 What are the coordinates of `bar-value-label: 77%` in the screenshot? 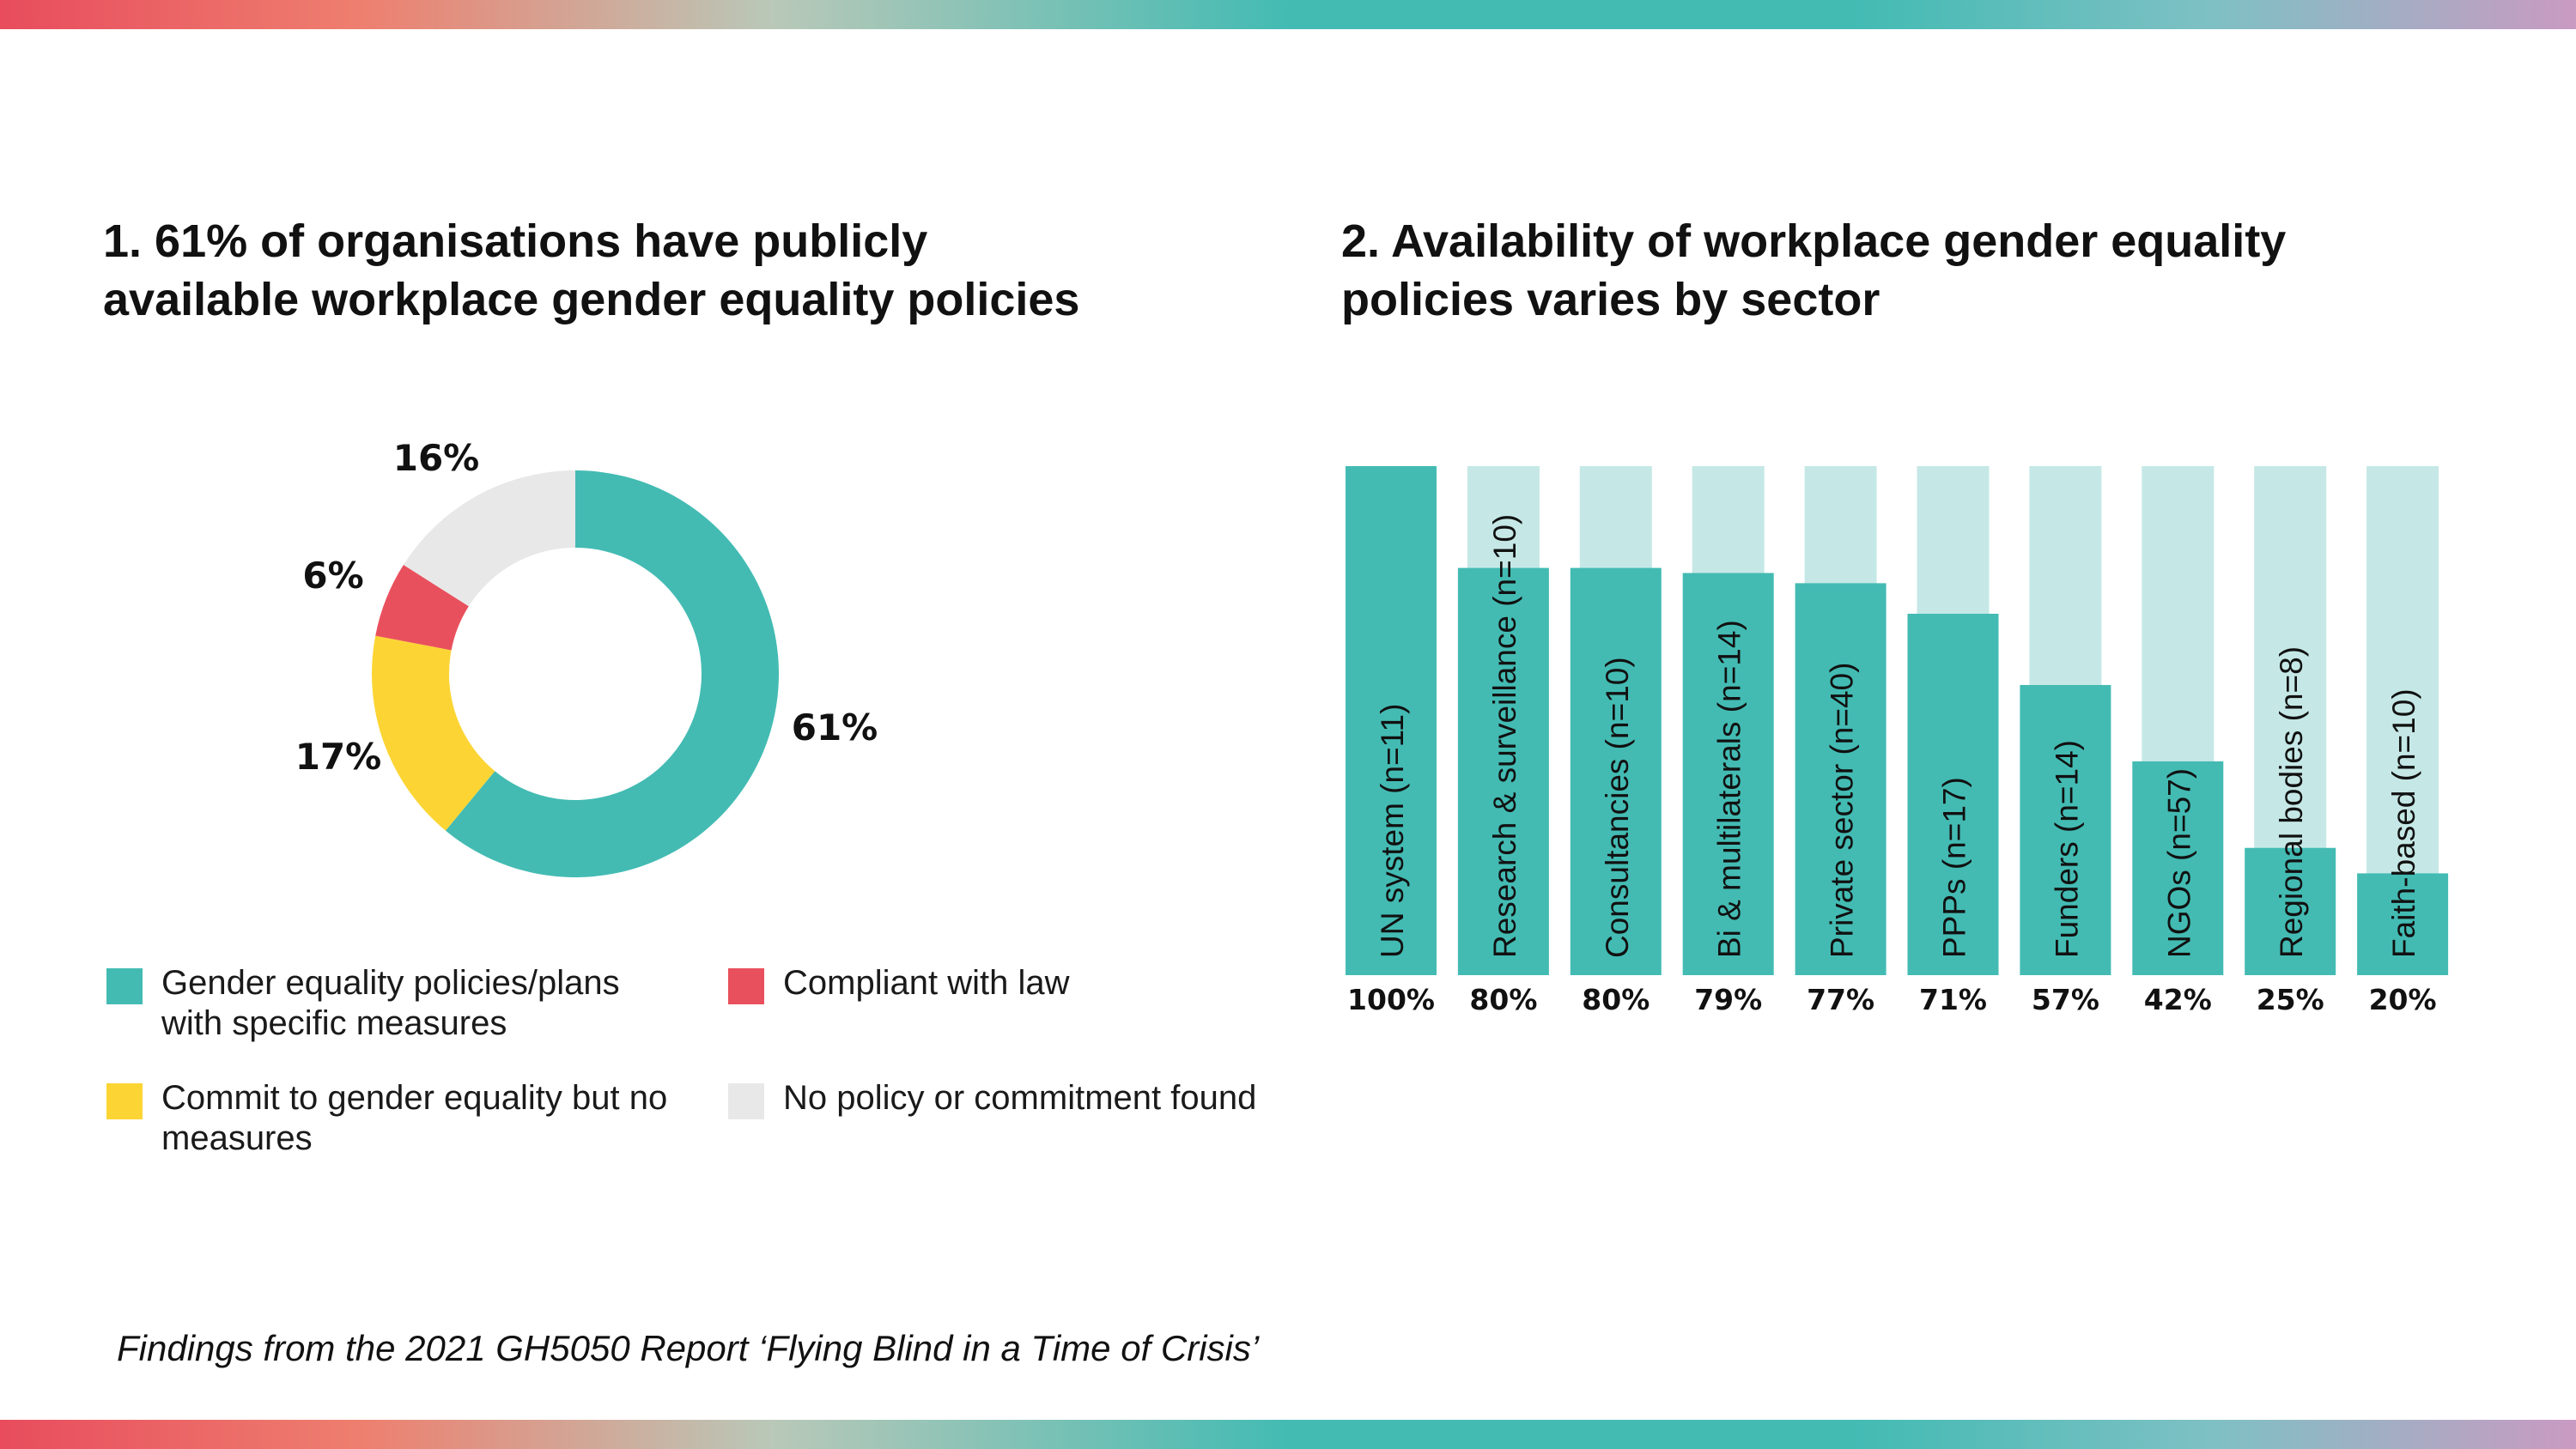 It's located at (1841, 999).